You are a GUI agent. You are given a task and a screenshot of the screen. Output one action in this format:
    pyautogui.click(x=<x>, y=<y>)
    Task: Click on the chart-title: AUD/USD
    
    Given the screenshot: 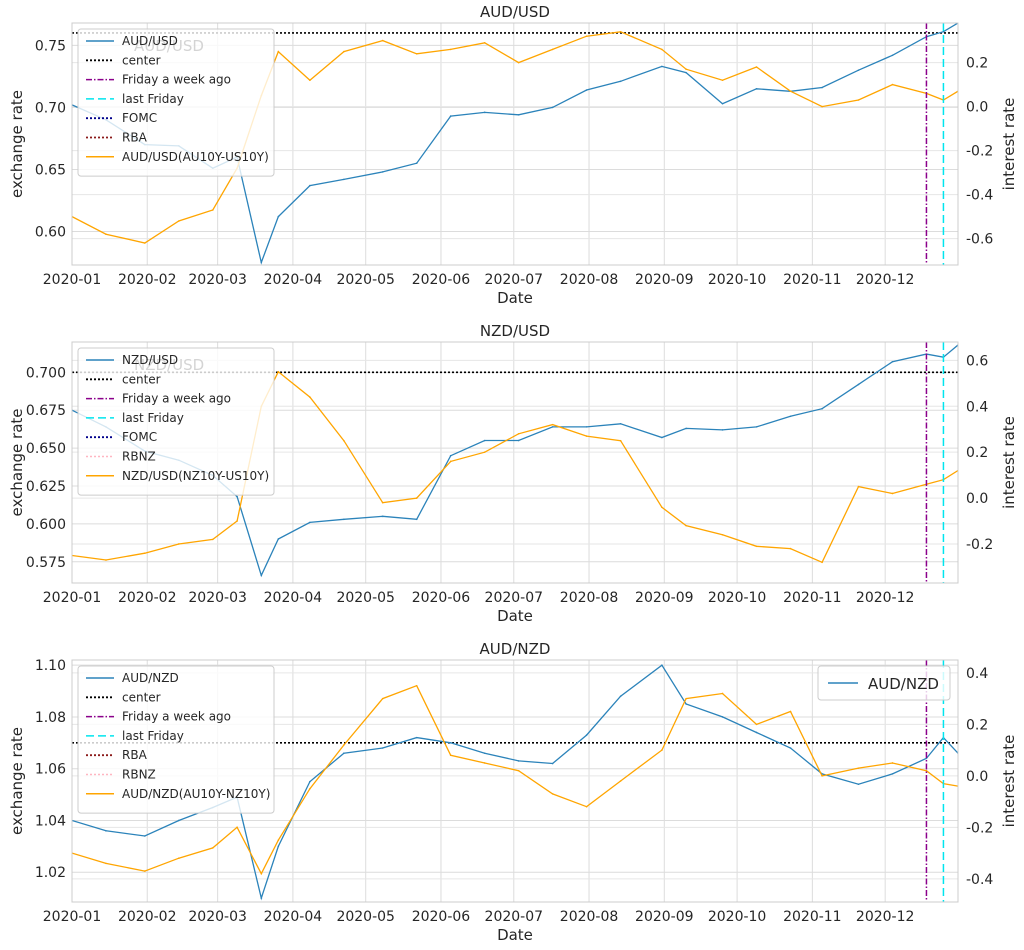 What is the action you would take?
    pyautogui.click(x=515, y=12)
    